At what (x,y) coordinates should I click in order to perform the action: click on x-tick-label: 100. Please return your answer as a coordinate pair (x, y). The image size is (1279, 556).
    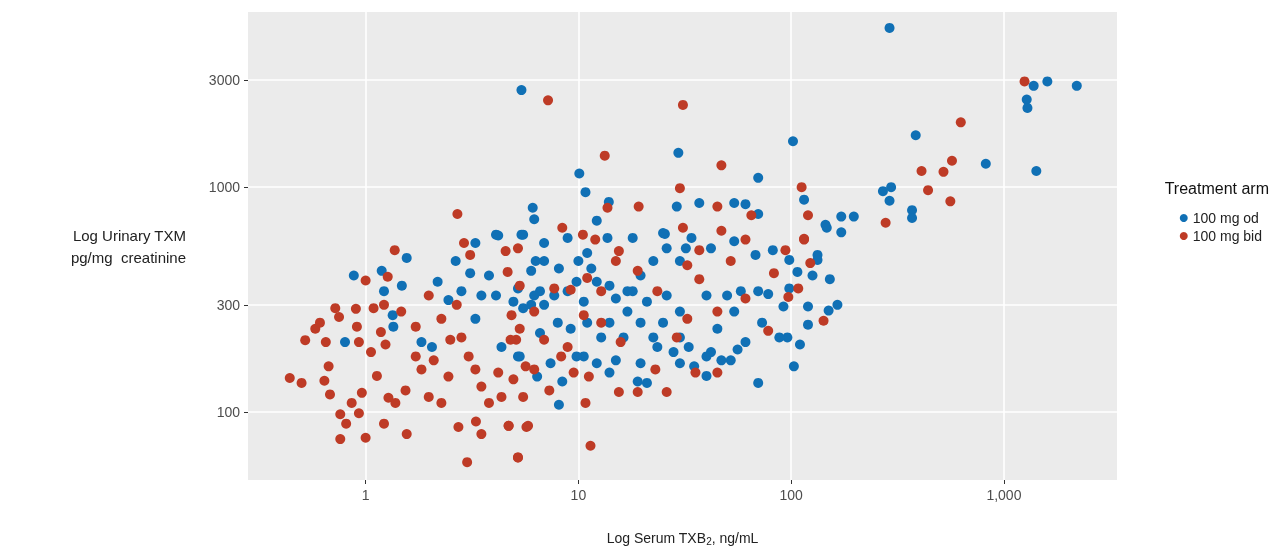
    Looking at the image, I should click on (791, 495).